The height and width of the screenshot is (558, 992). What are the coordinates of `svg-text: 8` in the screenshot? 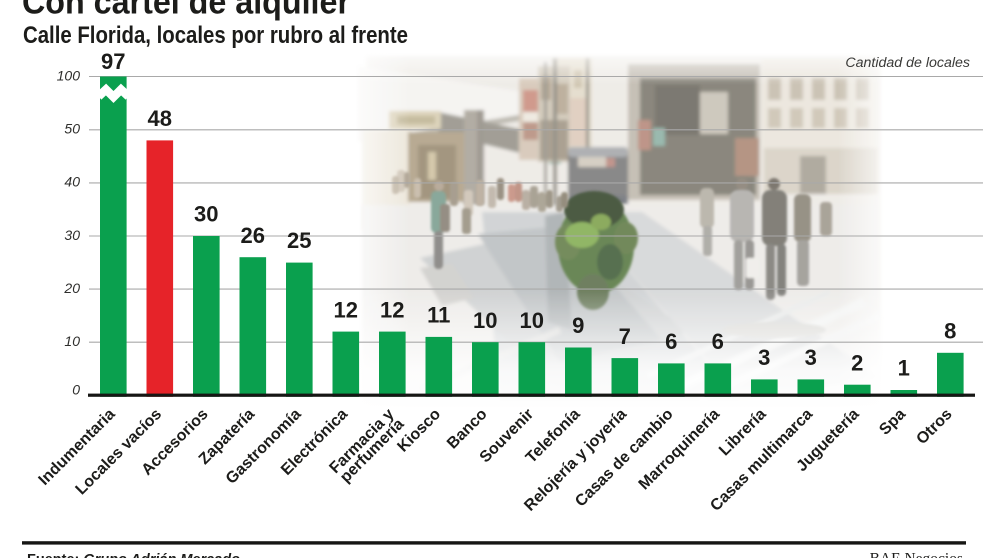 It's located at (950, 331).